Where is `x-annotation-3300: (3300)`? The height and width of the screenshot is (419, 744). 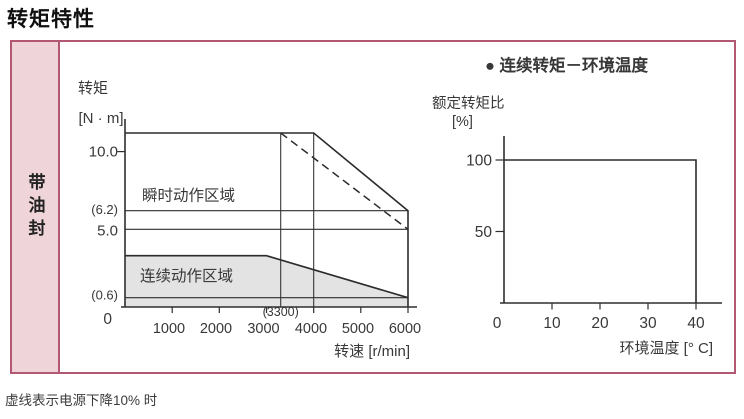 x-annotation-3300: (3300) is located at coordinates (281, 312).